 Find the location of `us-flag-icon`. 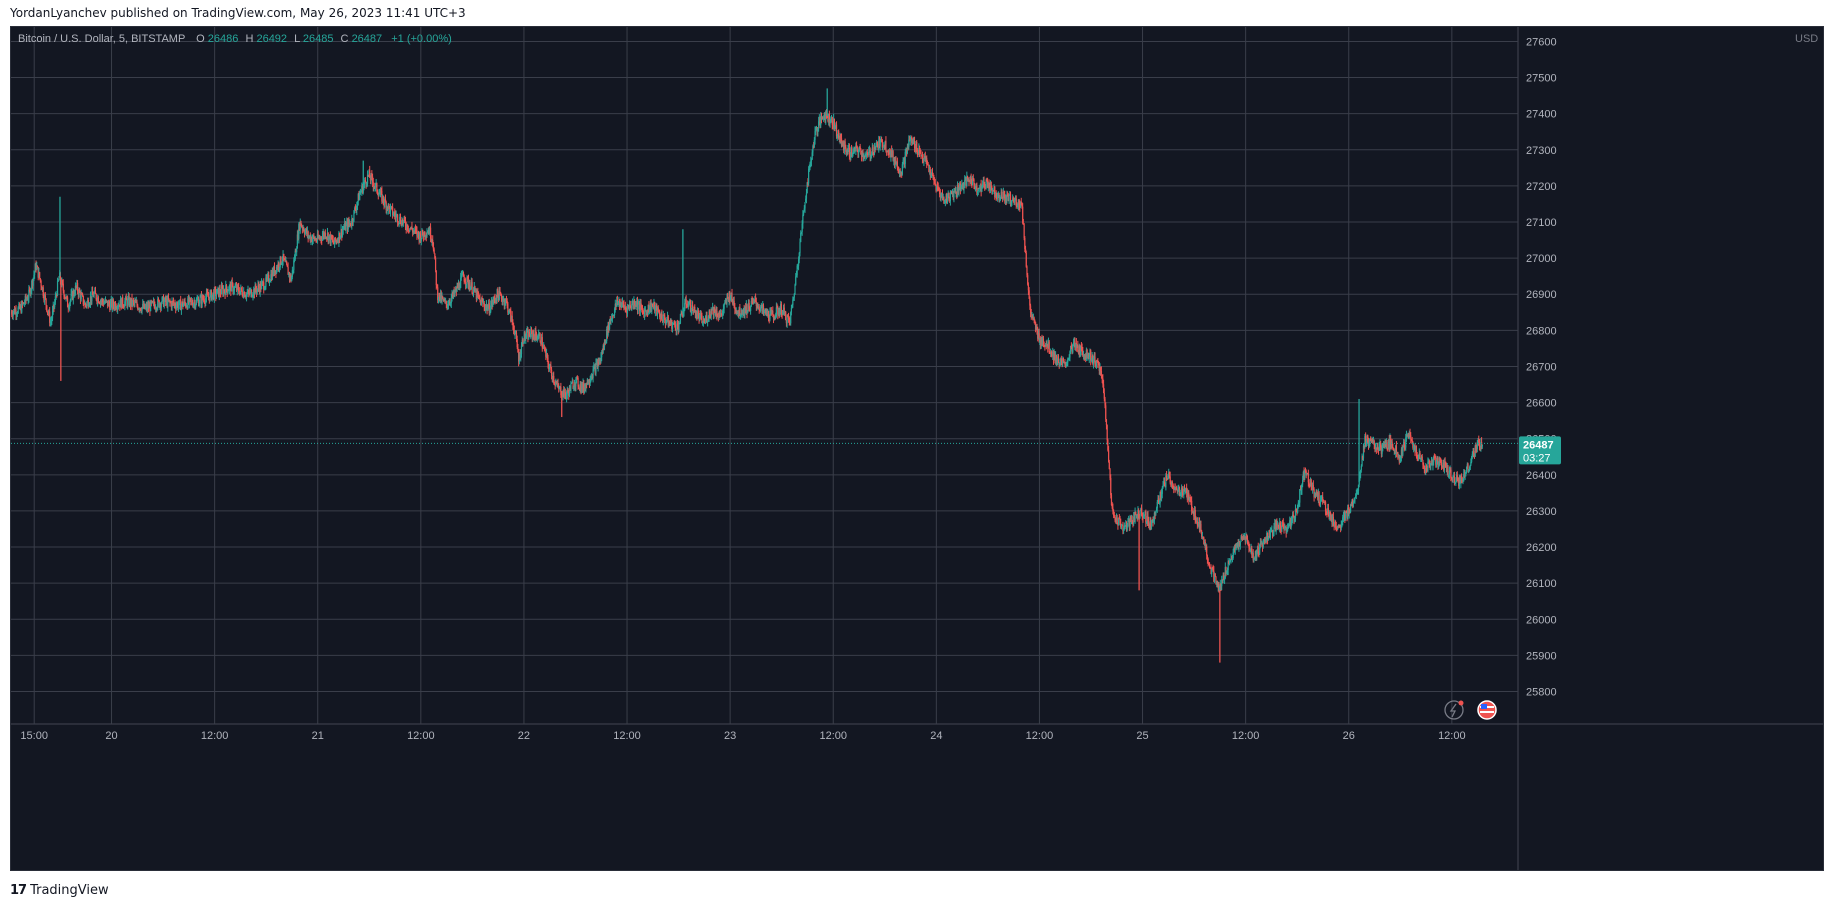

us-flag-icon is located at coordinates (1487, 710).